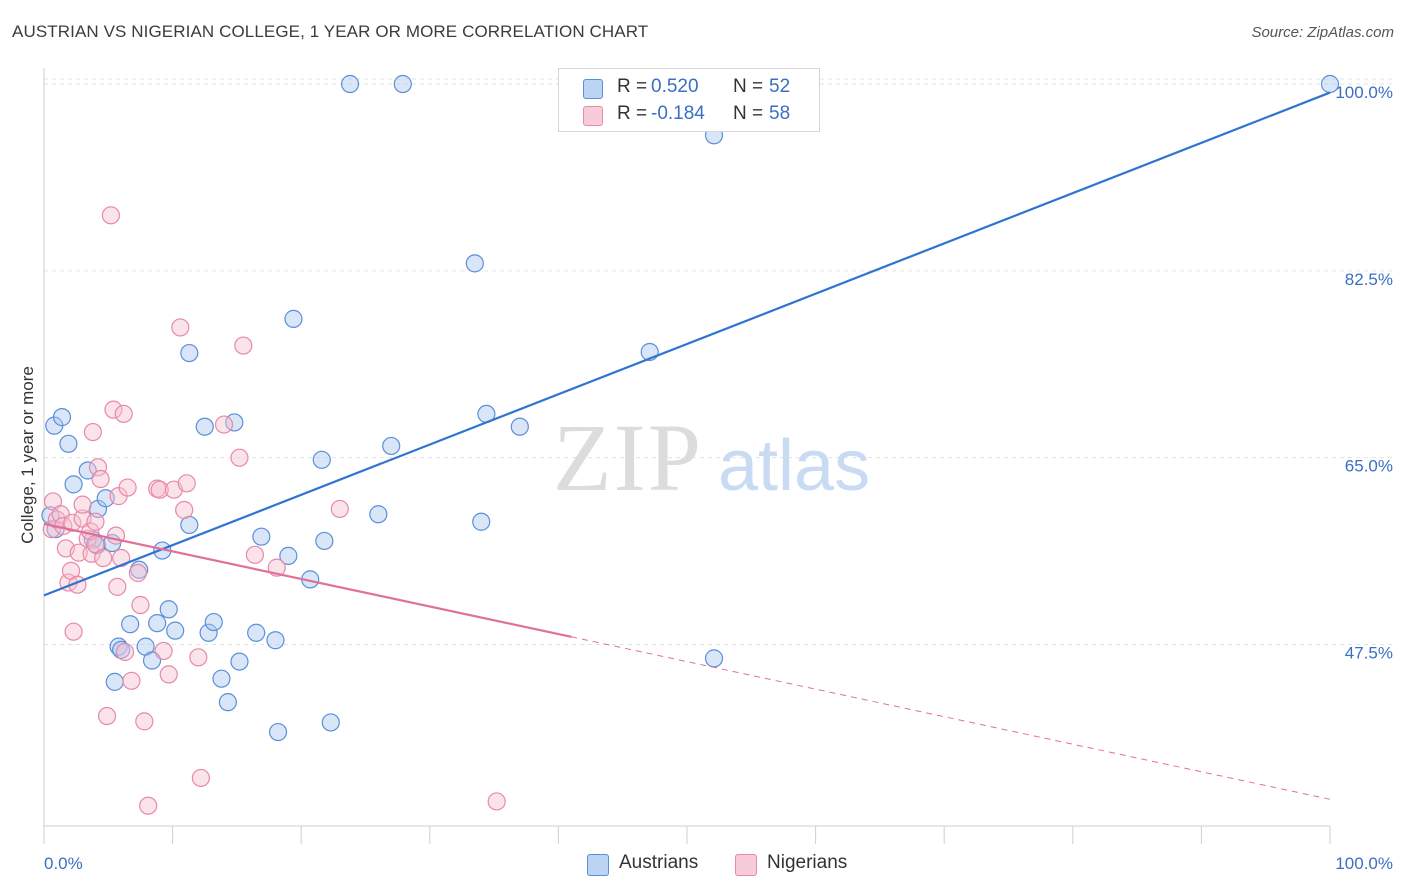  I want to click on source-label: Source: ZipAtlas.com, so click(1322, 32).